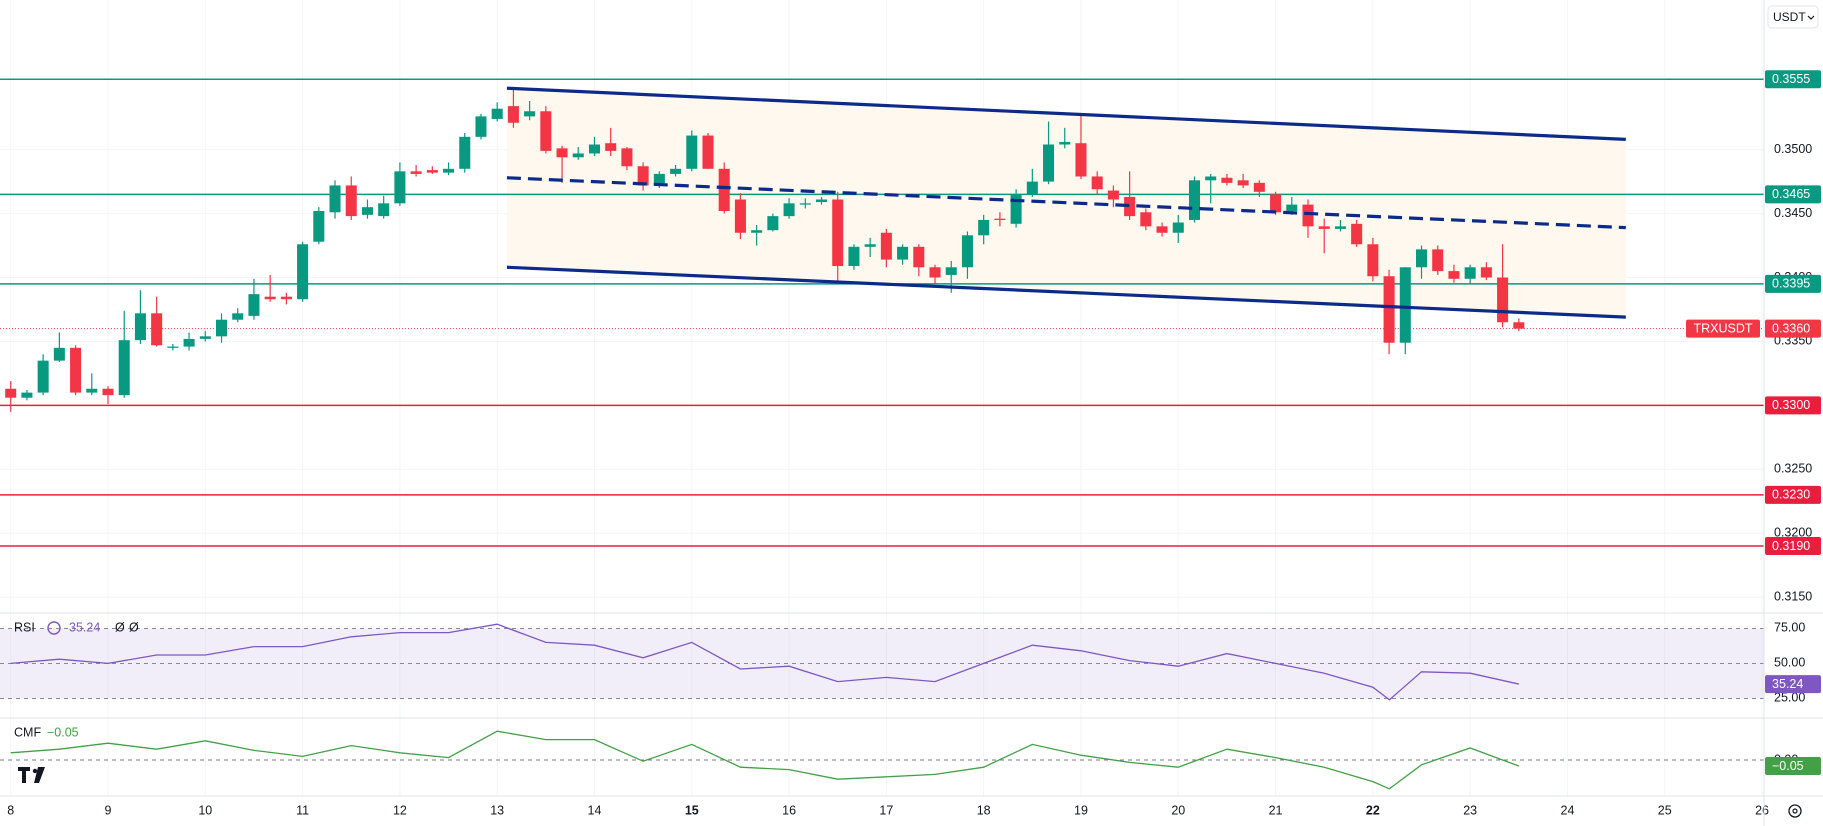 Image resolution: width=1823 pixels, height=826 pixels. Describe the element at coordinates (31, 775) in the screenshot. I see `tradingview-logo` at that location.